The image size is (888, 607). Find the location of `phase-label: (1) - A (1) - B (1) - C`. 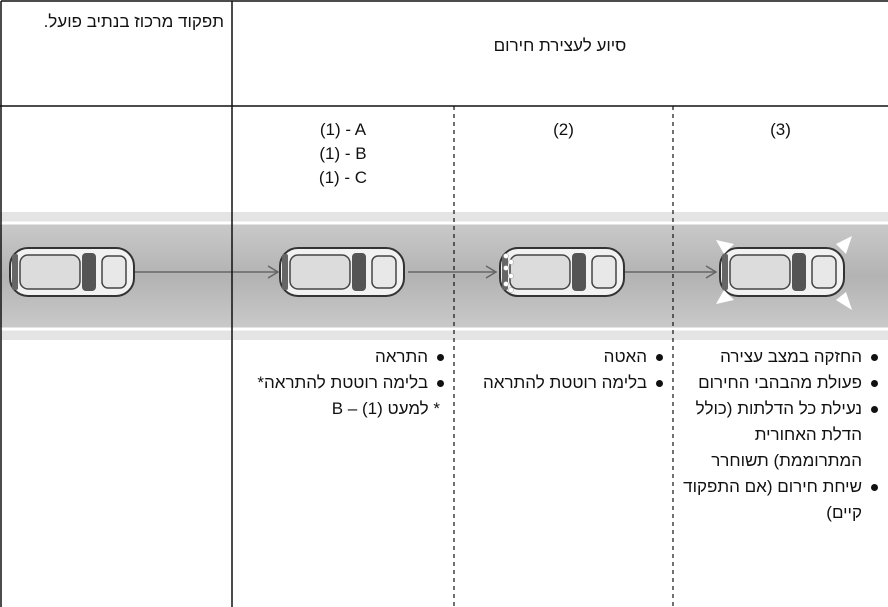

phase-label: (1) - A (1) - B (1) - C is located at coordinates (343, 154).